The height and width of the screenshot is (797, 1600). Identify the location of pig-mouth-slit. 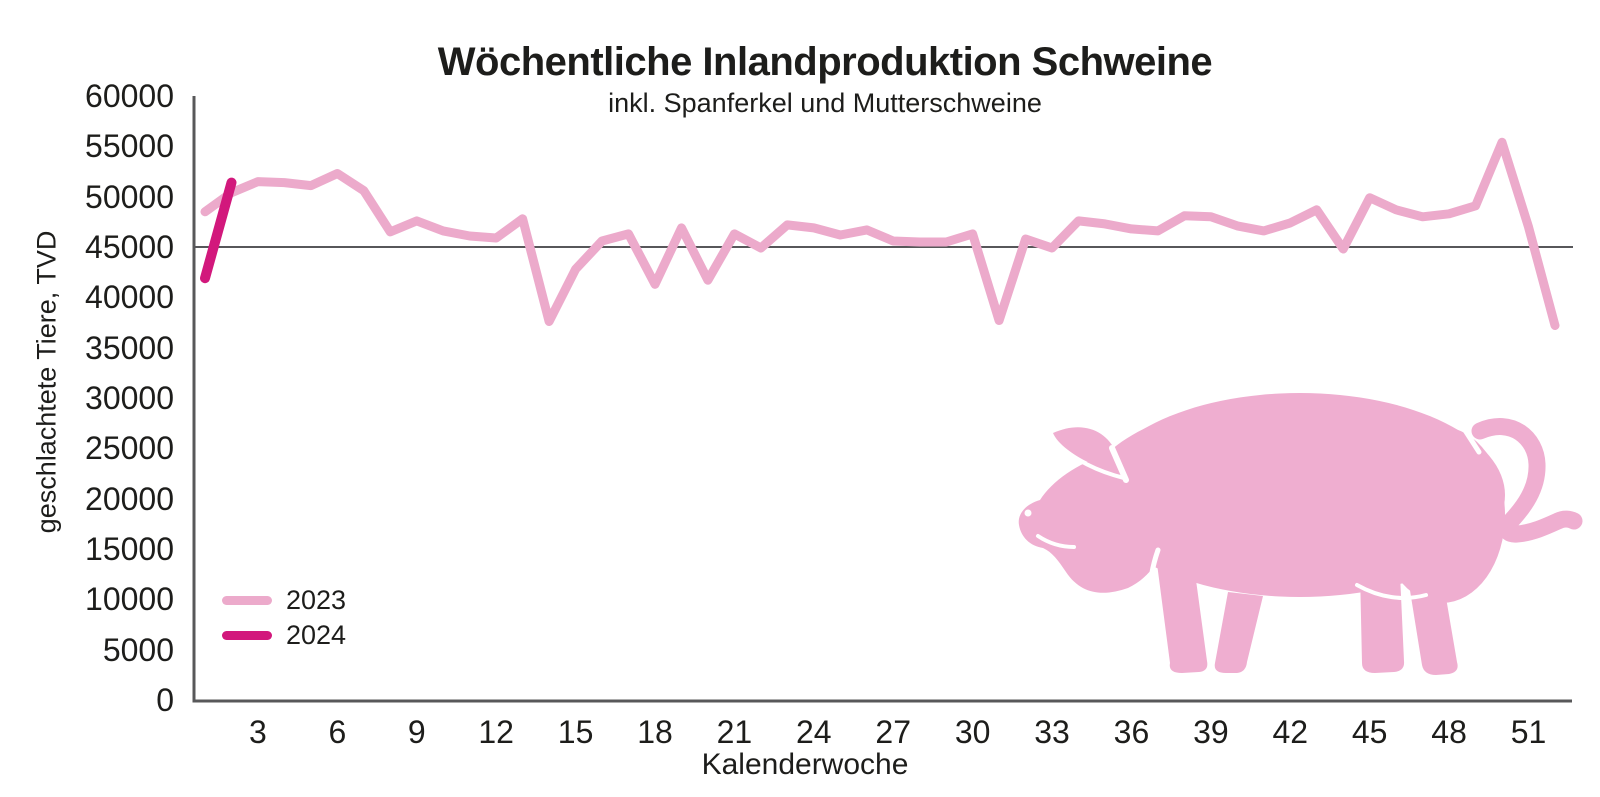
(1056, 541).